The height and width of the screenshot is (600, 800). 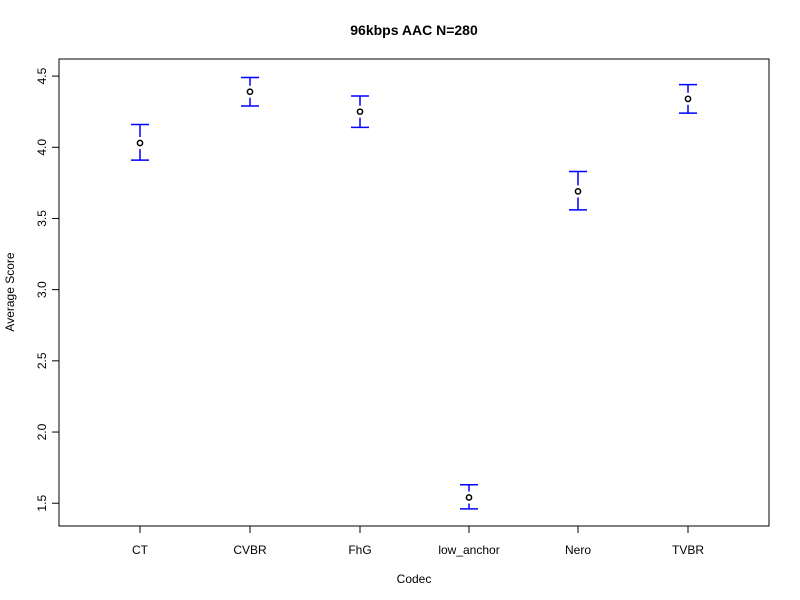 I want to click on y-tick-label: 3.0, so click(x=42, y=289).